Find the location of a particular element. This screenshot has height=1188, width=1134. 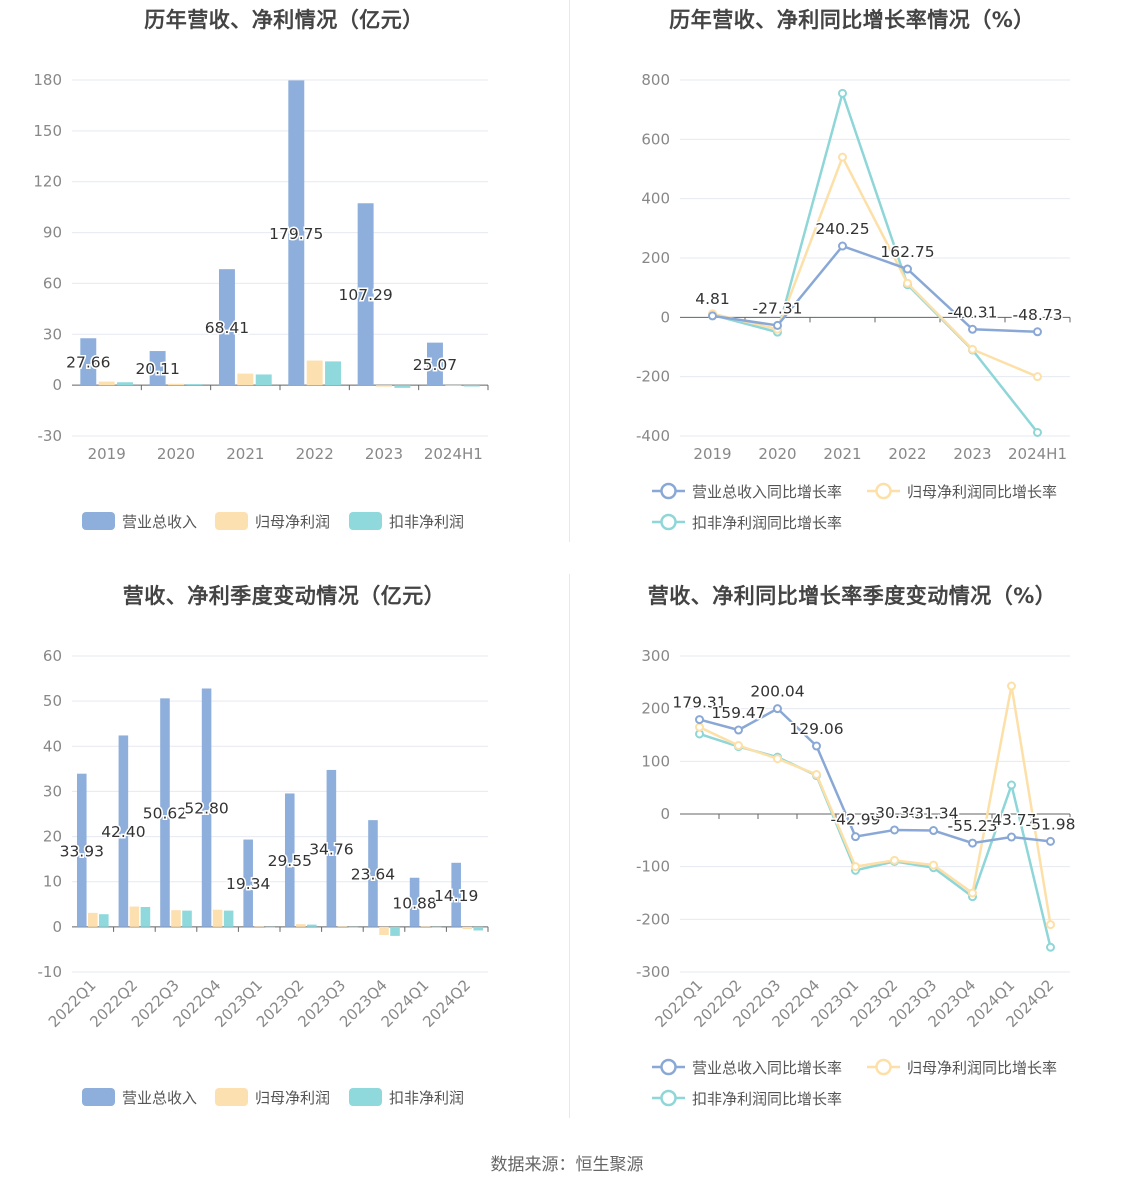

data-label: 10.88 is located at coordinates (414, 903).